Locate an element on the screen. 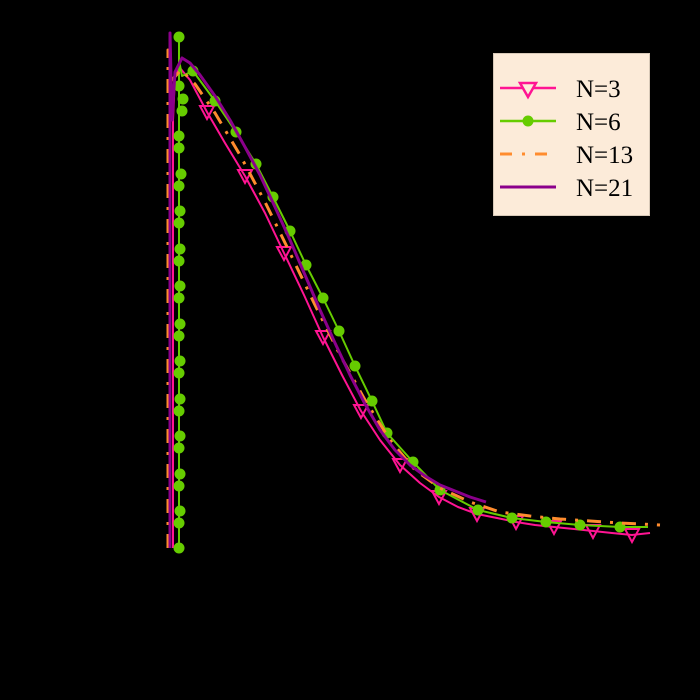 The width and height of the screenshot is (700, 700). chart-legend: N=3 N=6 N=13 N=21 is located at coordinates (571, 134).